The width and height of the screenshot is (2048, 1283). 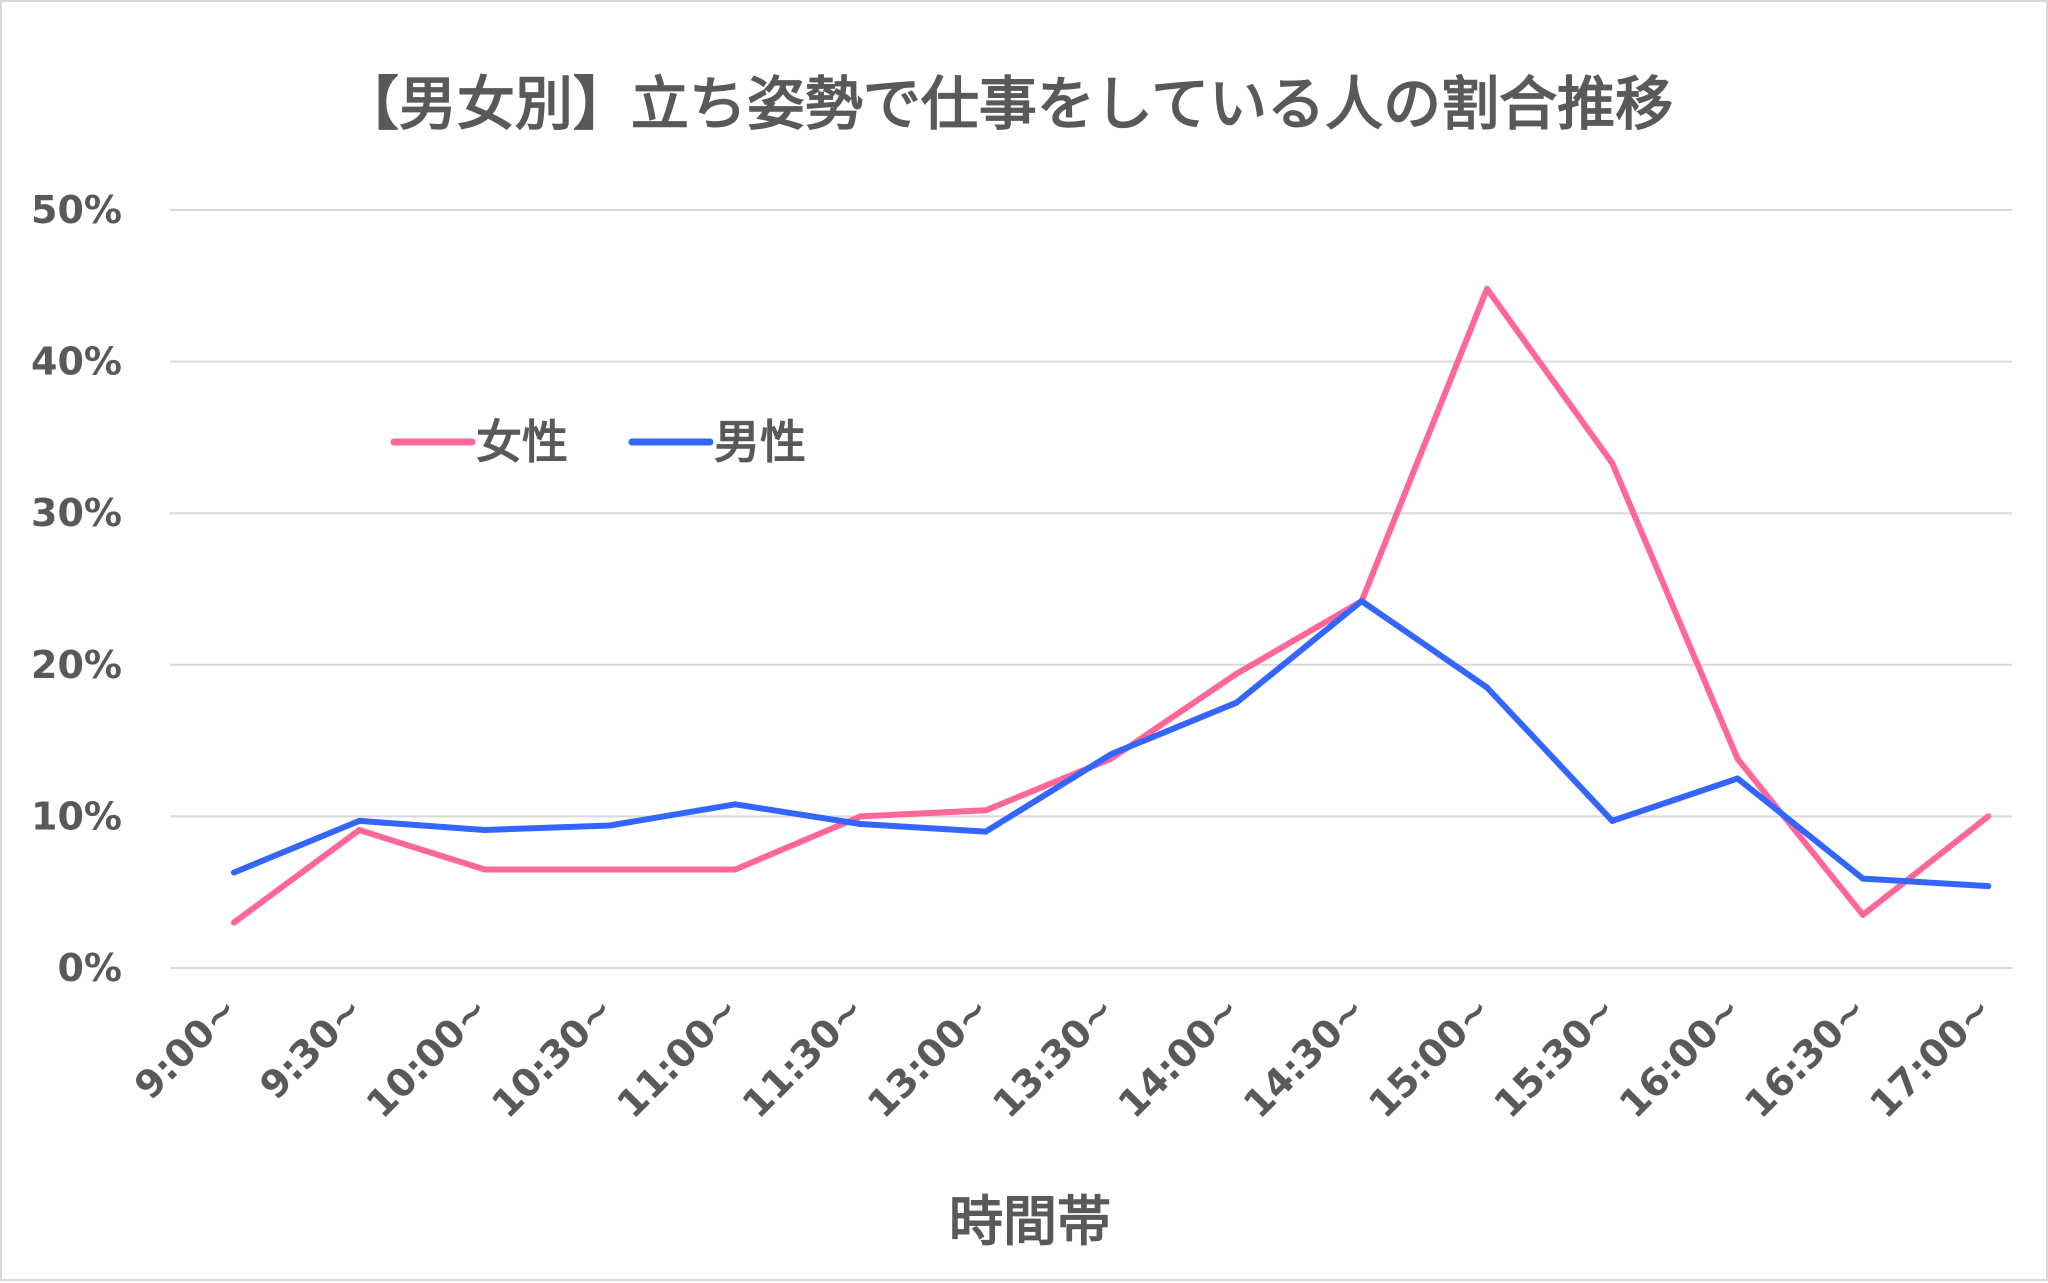 I want to click on x-axis-title: 時間帯, so click(x=1030, y=1221).